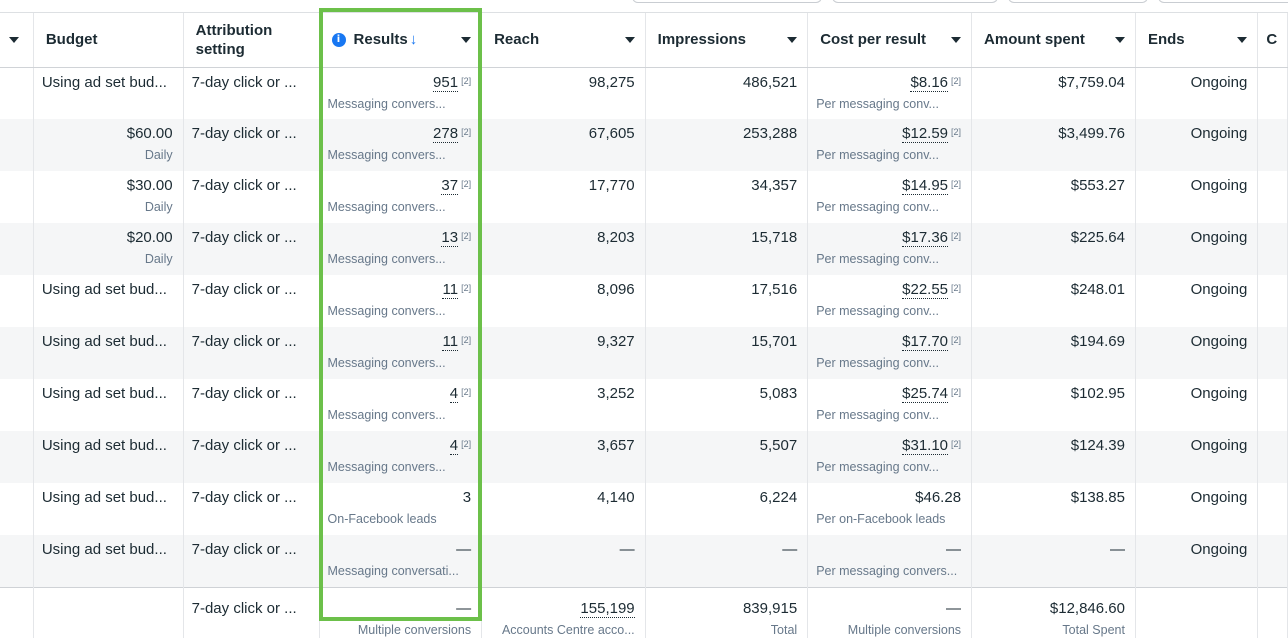  I want to click on impressions-cell: 5,507, so click(727, 457).